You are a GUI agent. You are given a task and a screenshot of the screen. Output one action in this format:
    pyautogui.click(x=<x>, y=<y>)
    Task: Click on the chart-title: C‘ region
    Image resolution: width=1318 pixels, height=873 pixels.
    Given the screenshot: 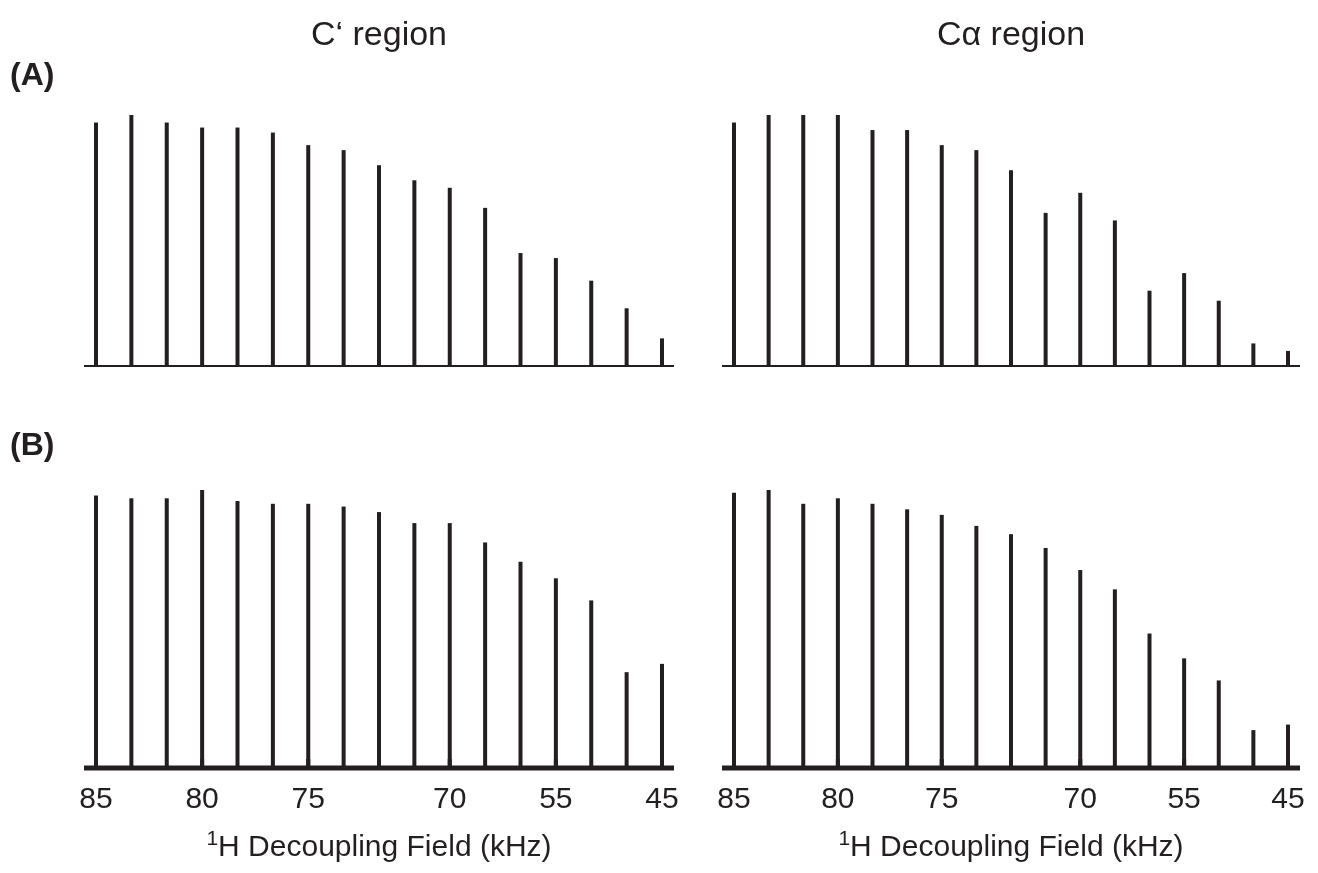 What is the action you would take?
    pyautogui.click(x=379, y=33)
    